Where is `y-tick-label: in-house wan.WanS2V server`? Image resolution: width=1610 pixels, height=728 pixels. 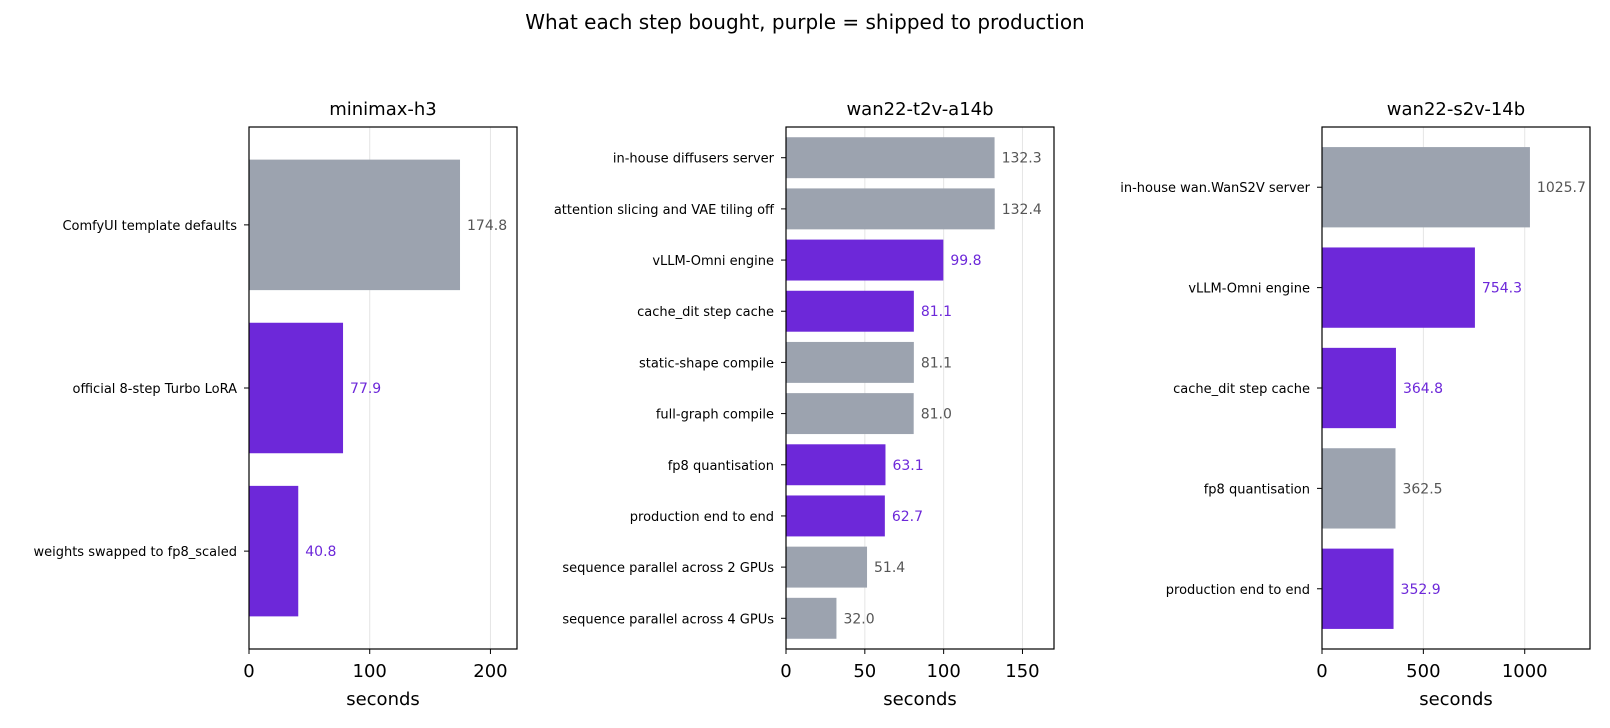 y-tick-label: in-house wan.WanS2V server is located at coordinates (1215, 188).